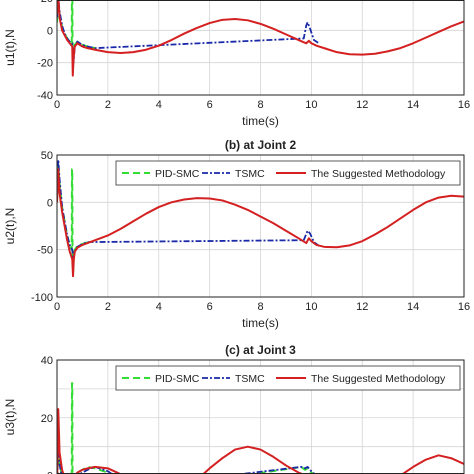 The image size is (474, 474). Describe the element at coordinates (10, 226) in the screenshot. I see `y-axis-label: u2(t),N` at that location.